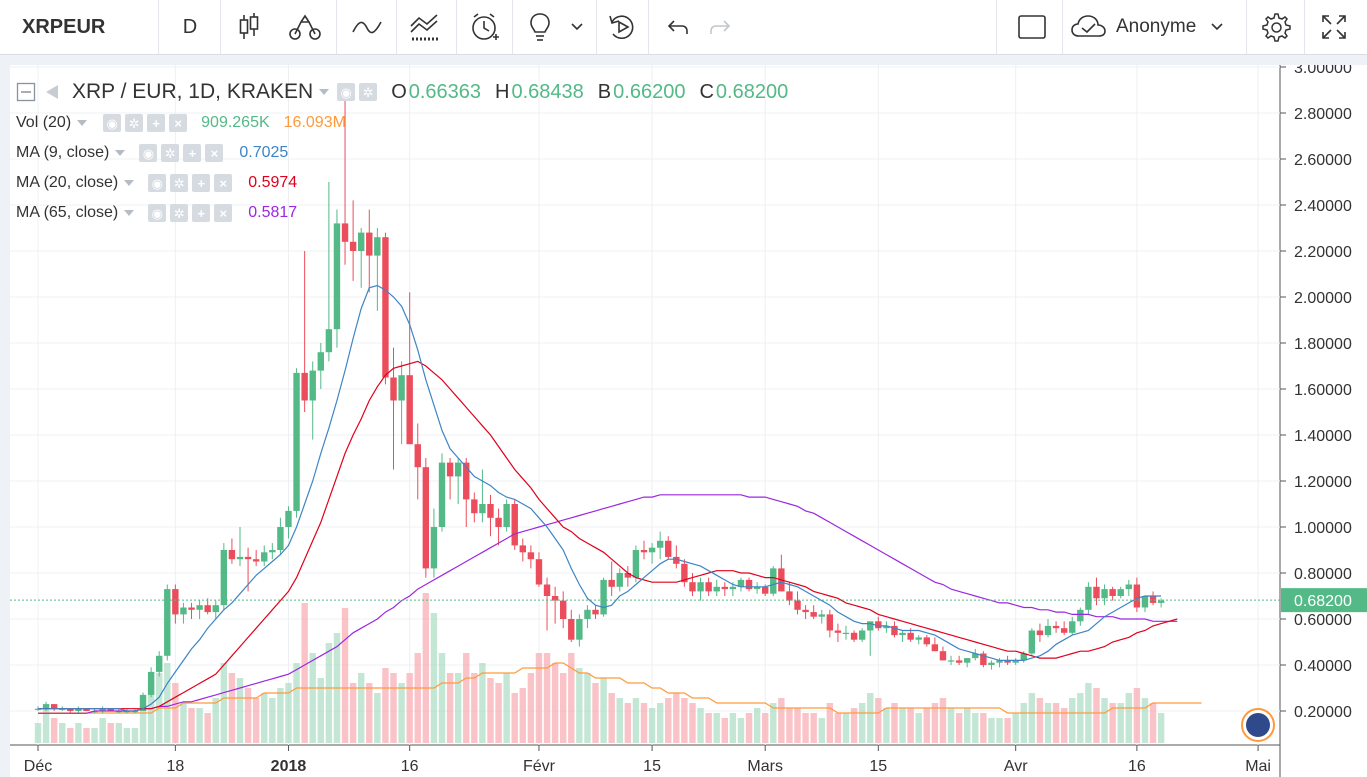 Image resolution: width=1367 pixels, height=777 pixels. Describe the element at coordinates (1258, 725) in the screenshot. I see `logo-badge` at that location.